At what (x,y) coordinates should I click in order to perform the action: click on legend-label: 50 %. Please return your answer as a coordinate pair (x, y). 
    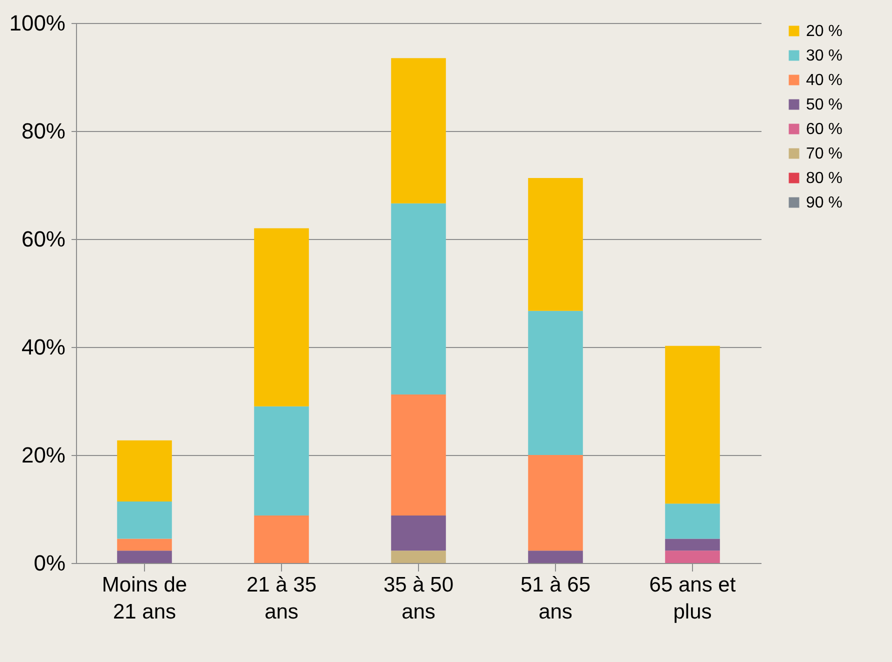
    Looking at the image, I should click on (824, 105).